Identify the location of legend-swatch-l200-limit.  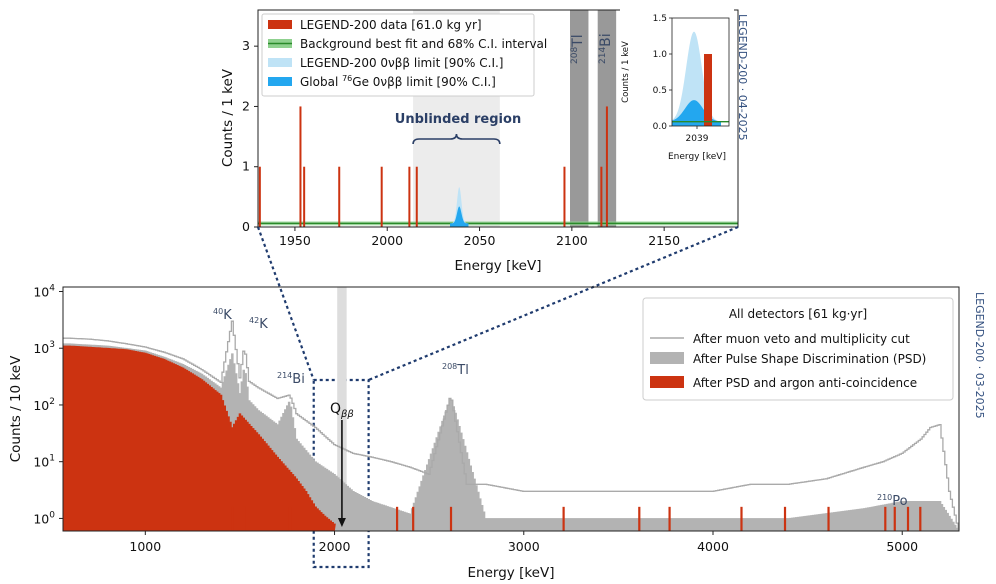
(280, 62).